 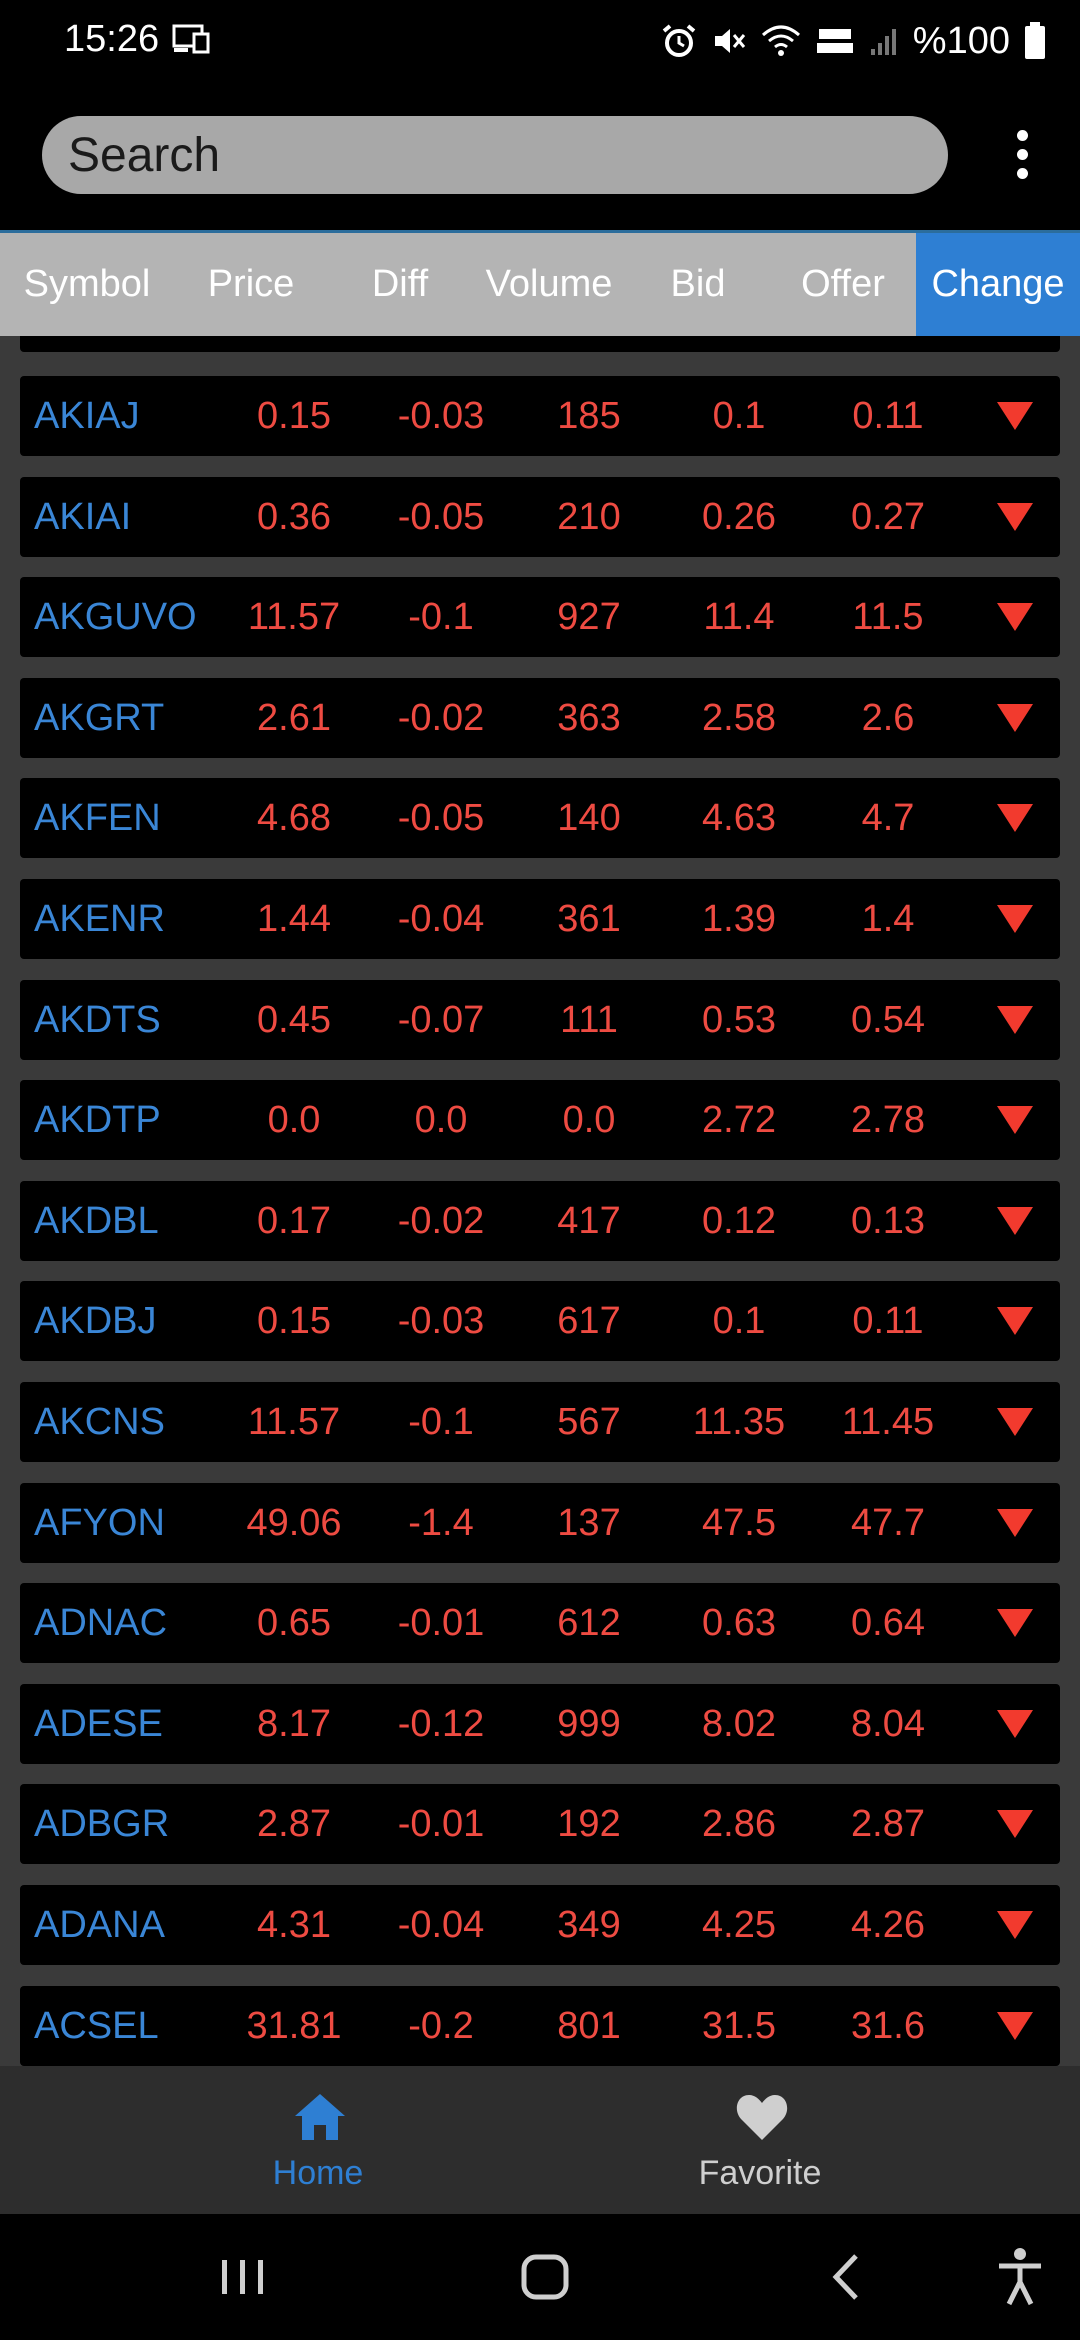 What do you see at coordinates (540, 1120) in the screenshot?
I see `table-row: AKDTP 0.0 0.0 0.0 2.72 2.78` at bounding box center [540, 1120].